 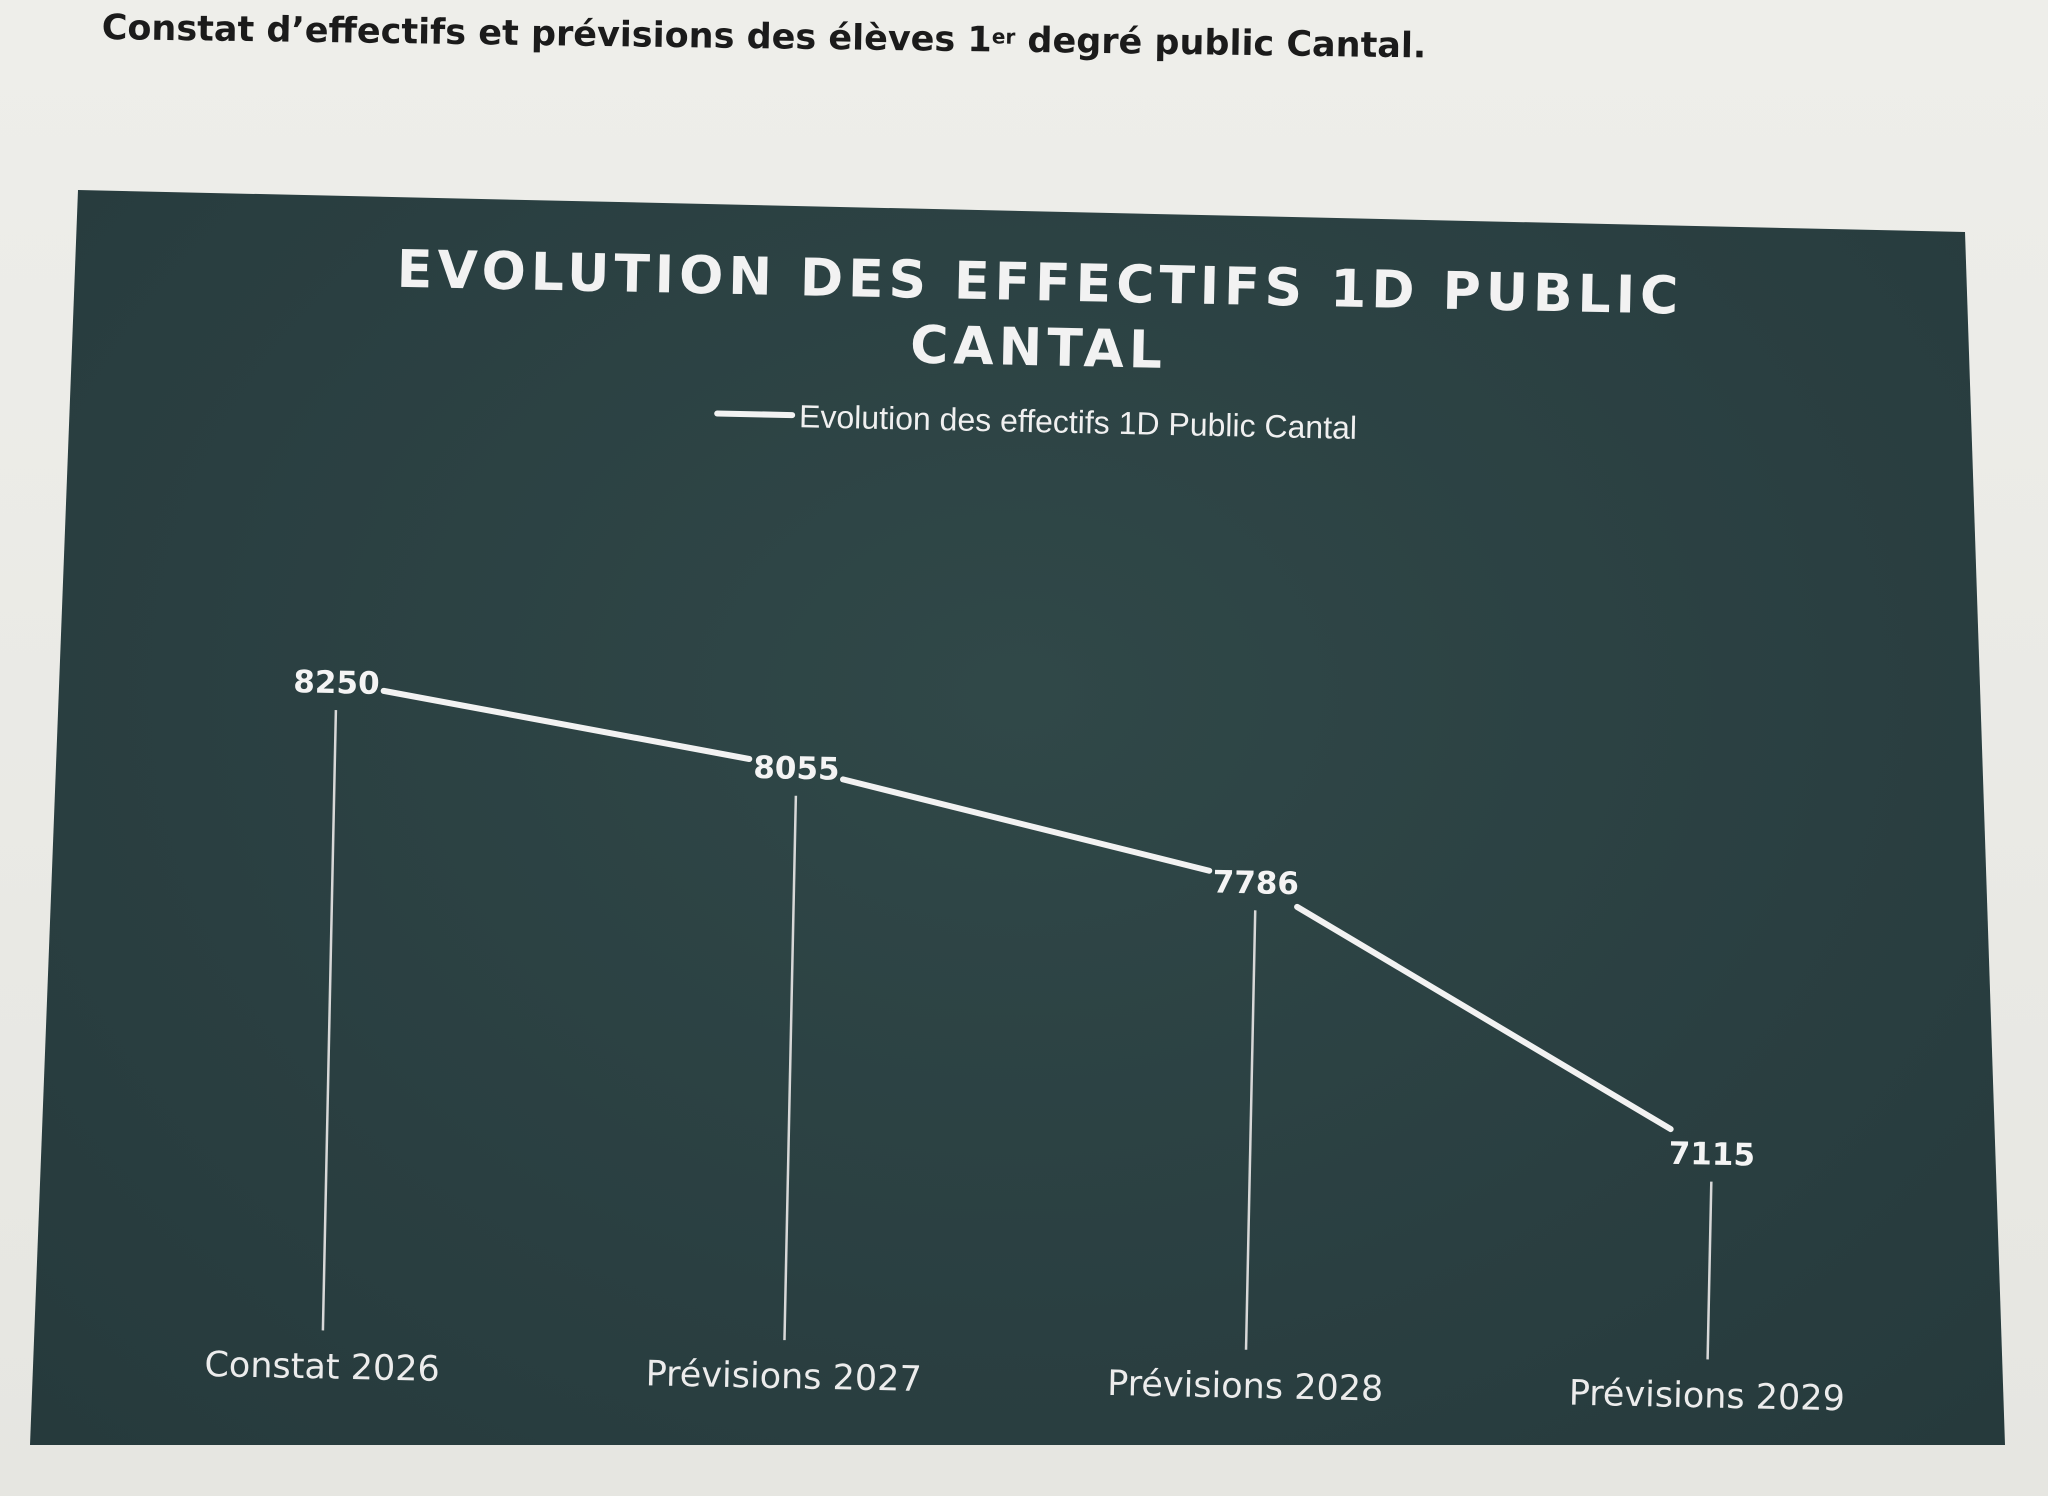 What do you see at coordinates (1711, 1155) in the screenshot?
I see `data-label-4: 7115` at bounding box center [1711, 1155].